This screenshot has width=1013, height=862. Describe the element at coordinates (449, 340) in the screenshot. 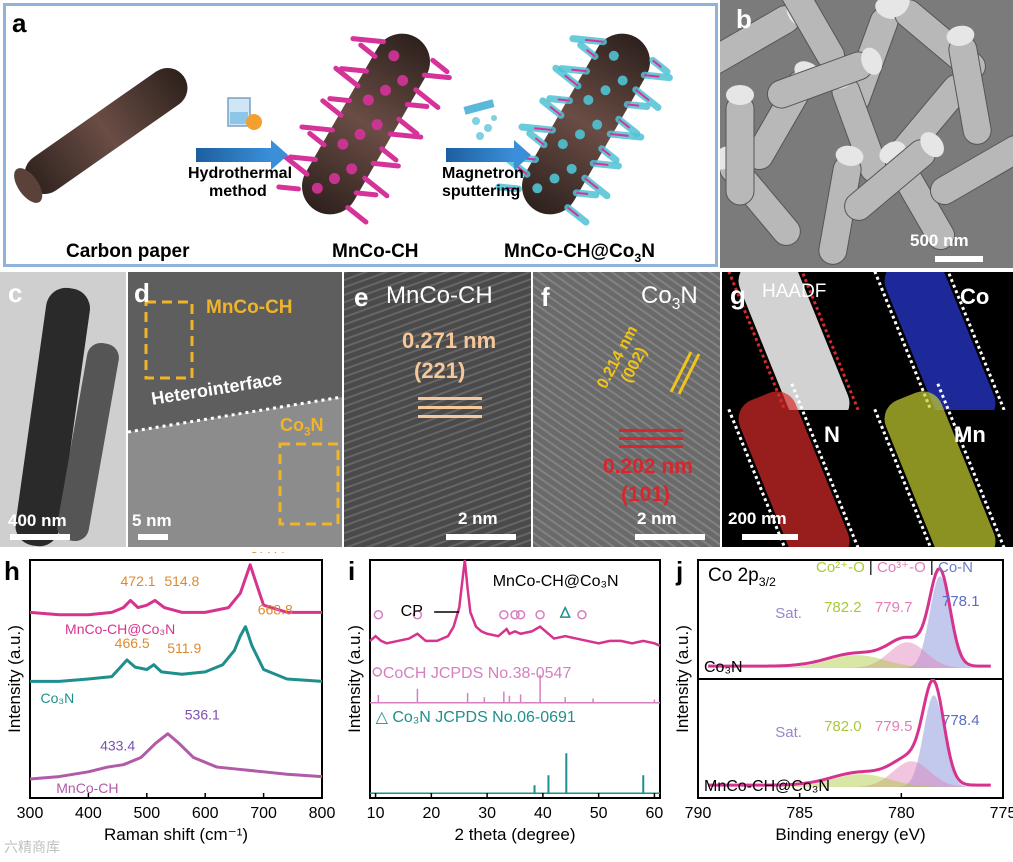

I see `dspacing-e: 0.271 nm` at that location.